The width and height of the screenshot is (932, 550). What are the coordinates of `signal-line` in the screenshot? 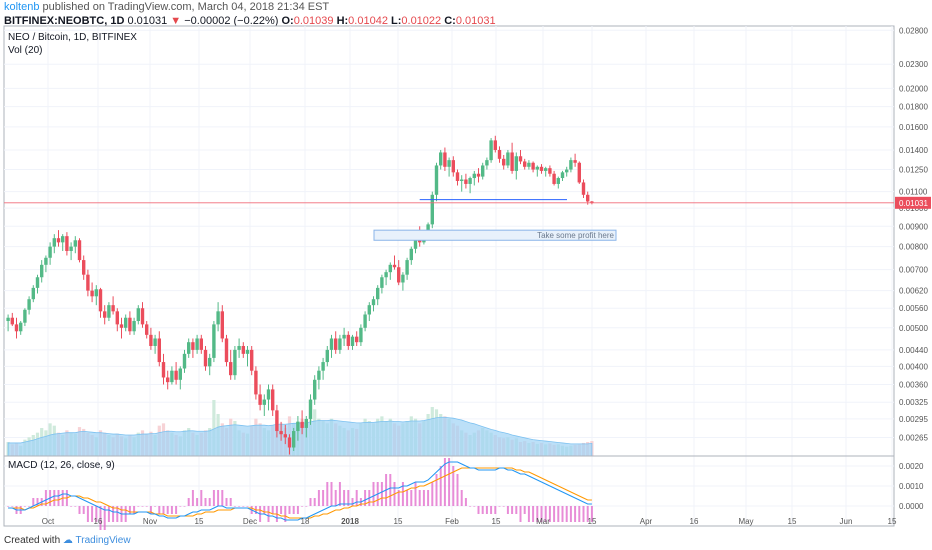 It's located at (300, 493).